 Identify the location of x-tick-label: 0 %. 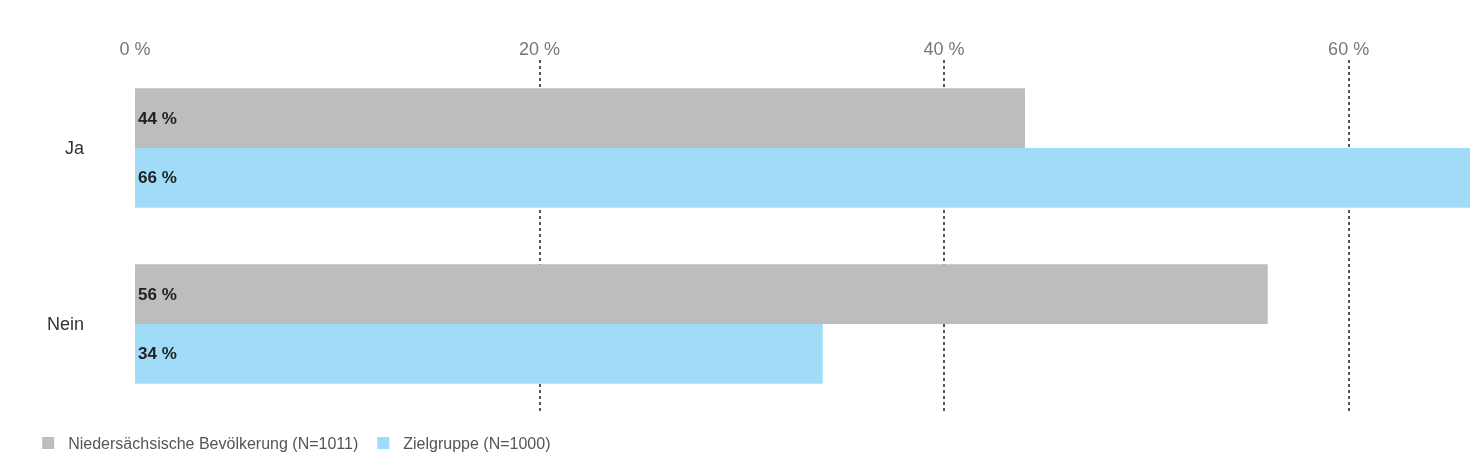
(135, 49).